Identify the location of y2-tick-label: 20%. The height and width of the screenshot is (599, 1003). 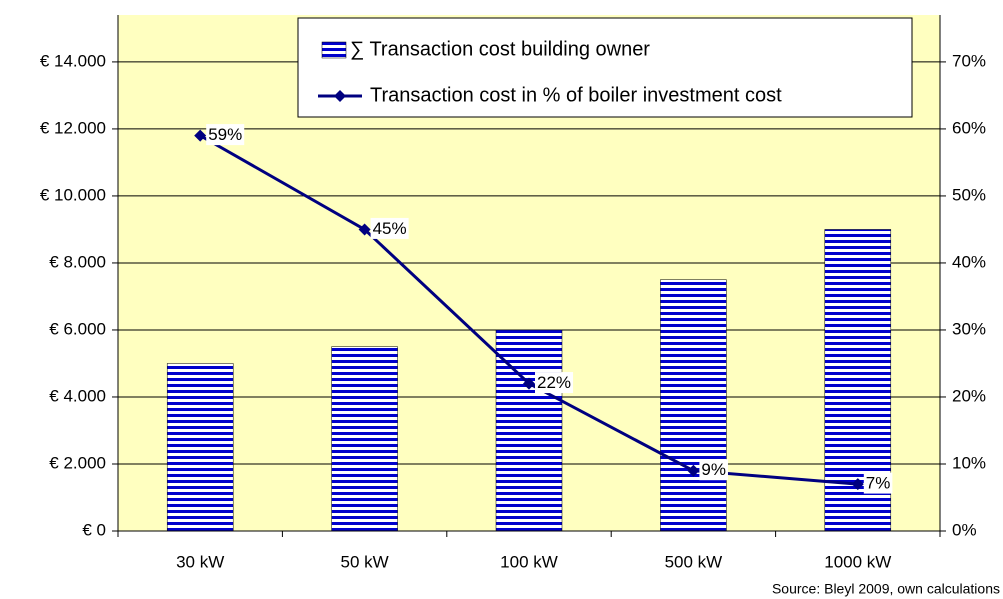
(969, 395).